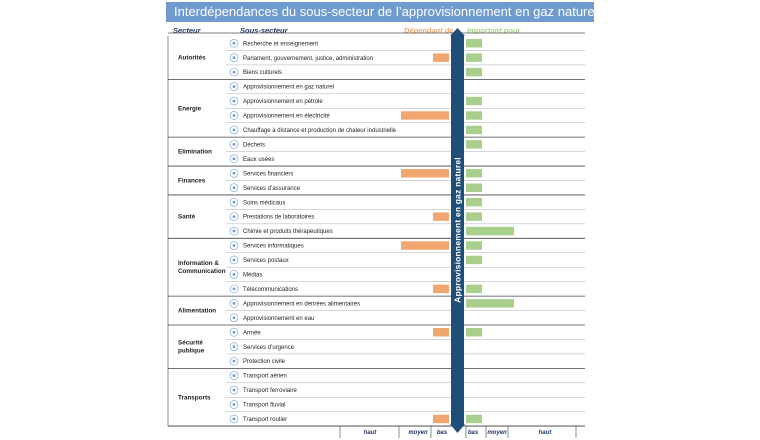  What do you see at coordinates (191, 351) in the screenshot?
I see `sector-label: publique` at bounding box center [191, 351].